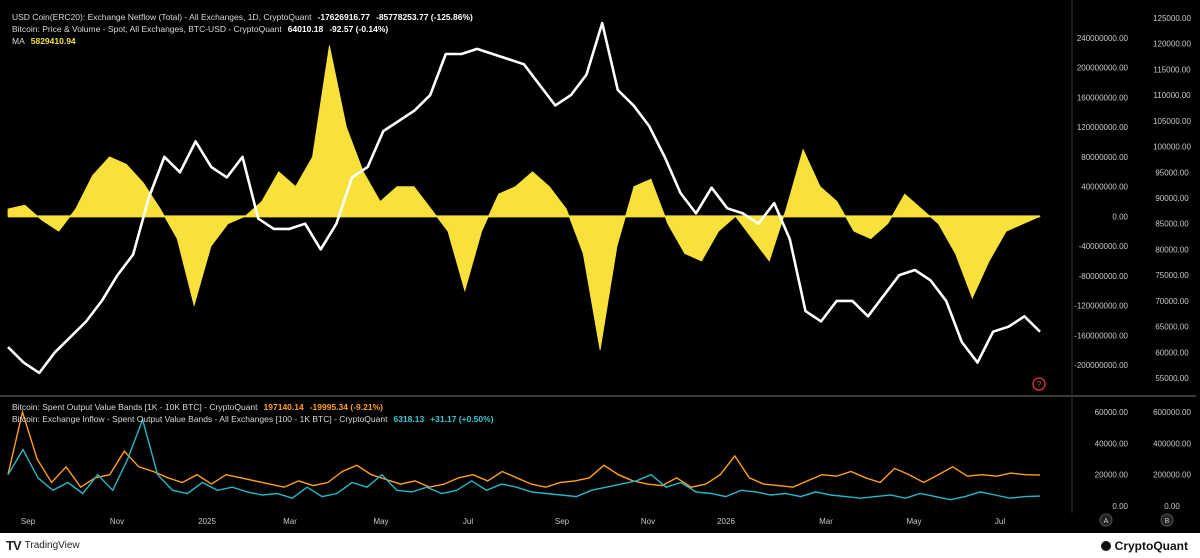 This screenshot has width=1200, height=558. Describe the element at coordinates (1104, 276) in the screenshot. I see `upper-left-axis-tick-8: -80000000.00` at that location.